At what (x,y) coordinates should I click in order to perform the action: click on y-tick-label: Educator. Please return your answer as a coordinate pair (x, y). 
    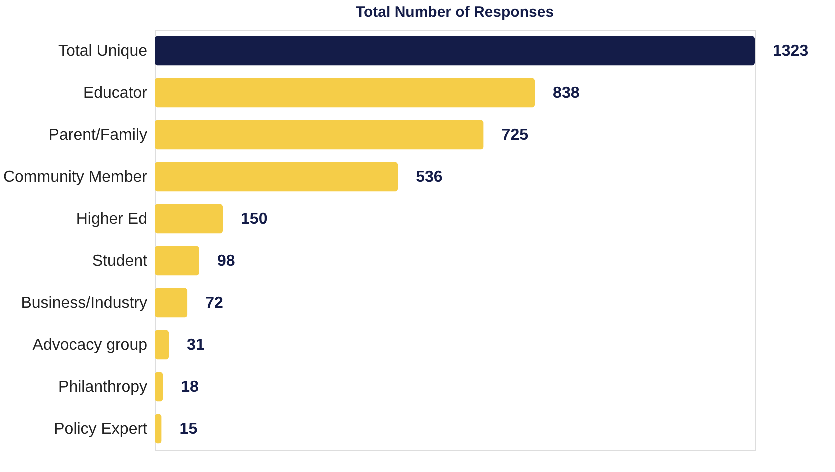
    Looking at the image, I should click on (115, 93).